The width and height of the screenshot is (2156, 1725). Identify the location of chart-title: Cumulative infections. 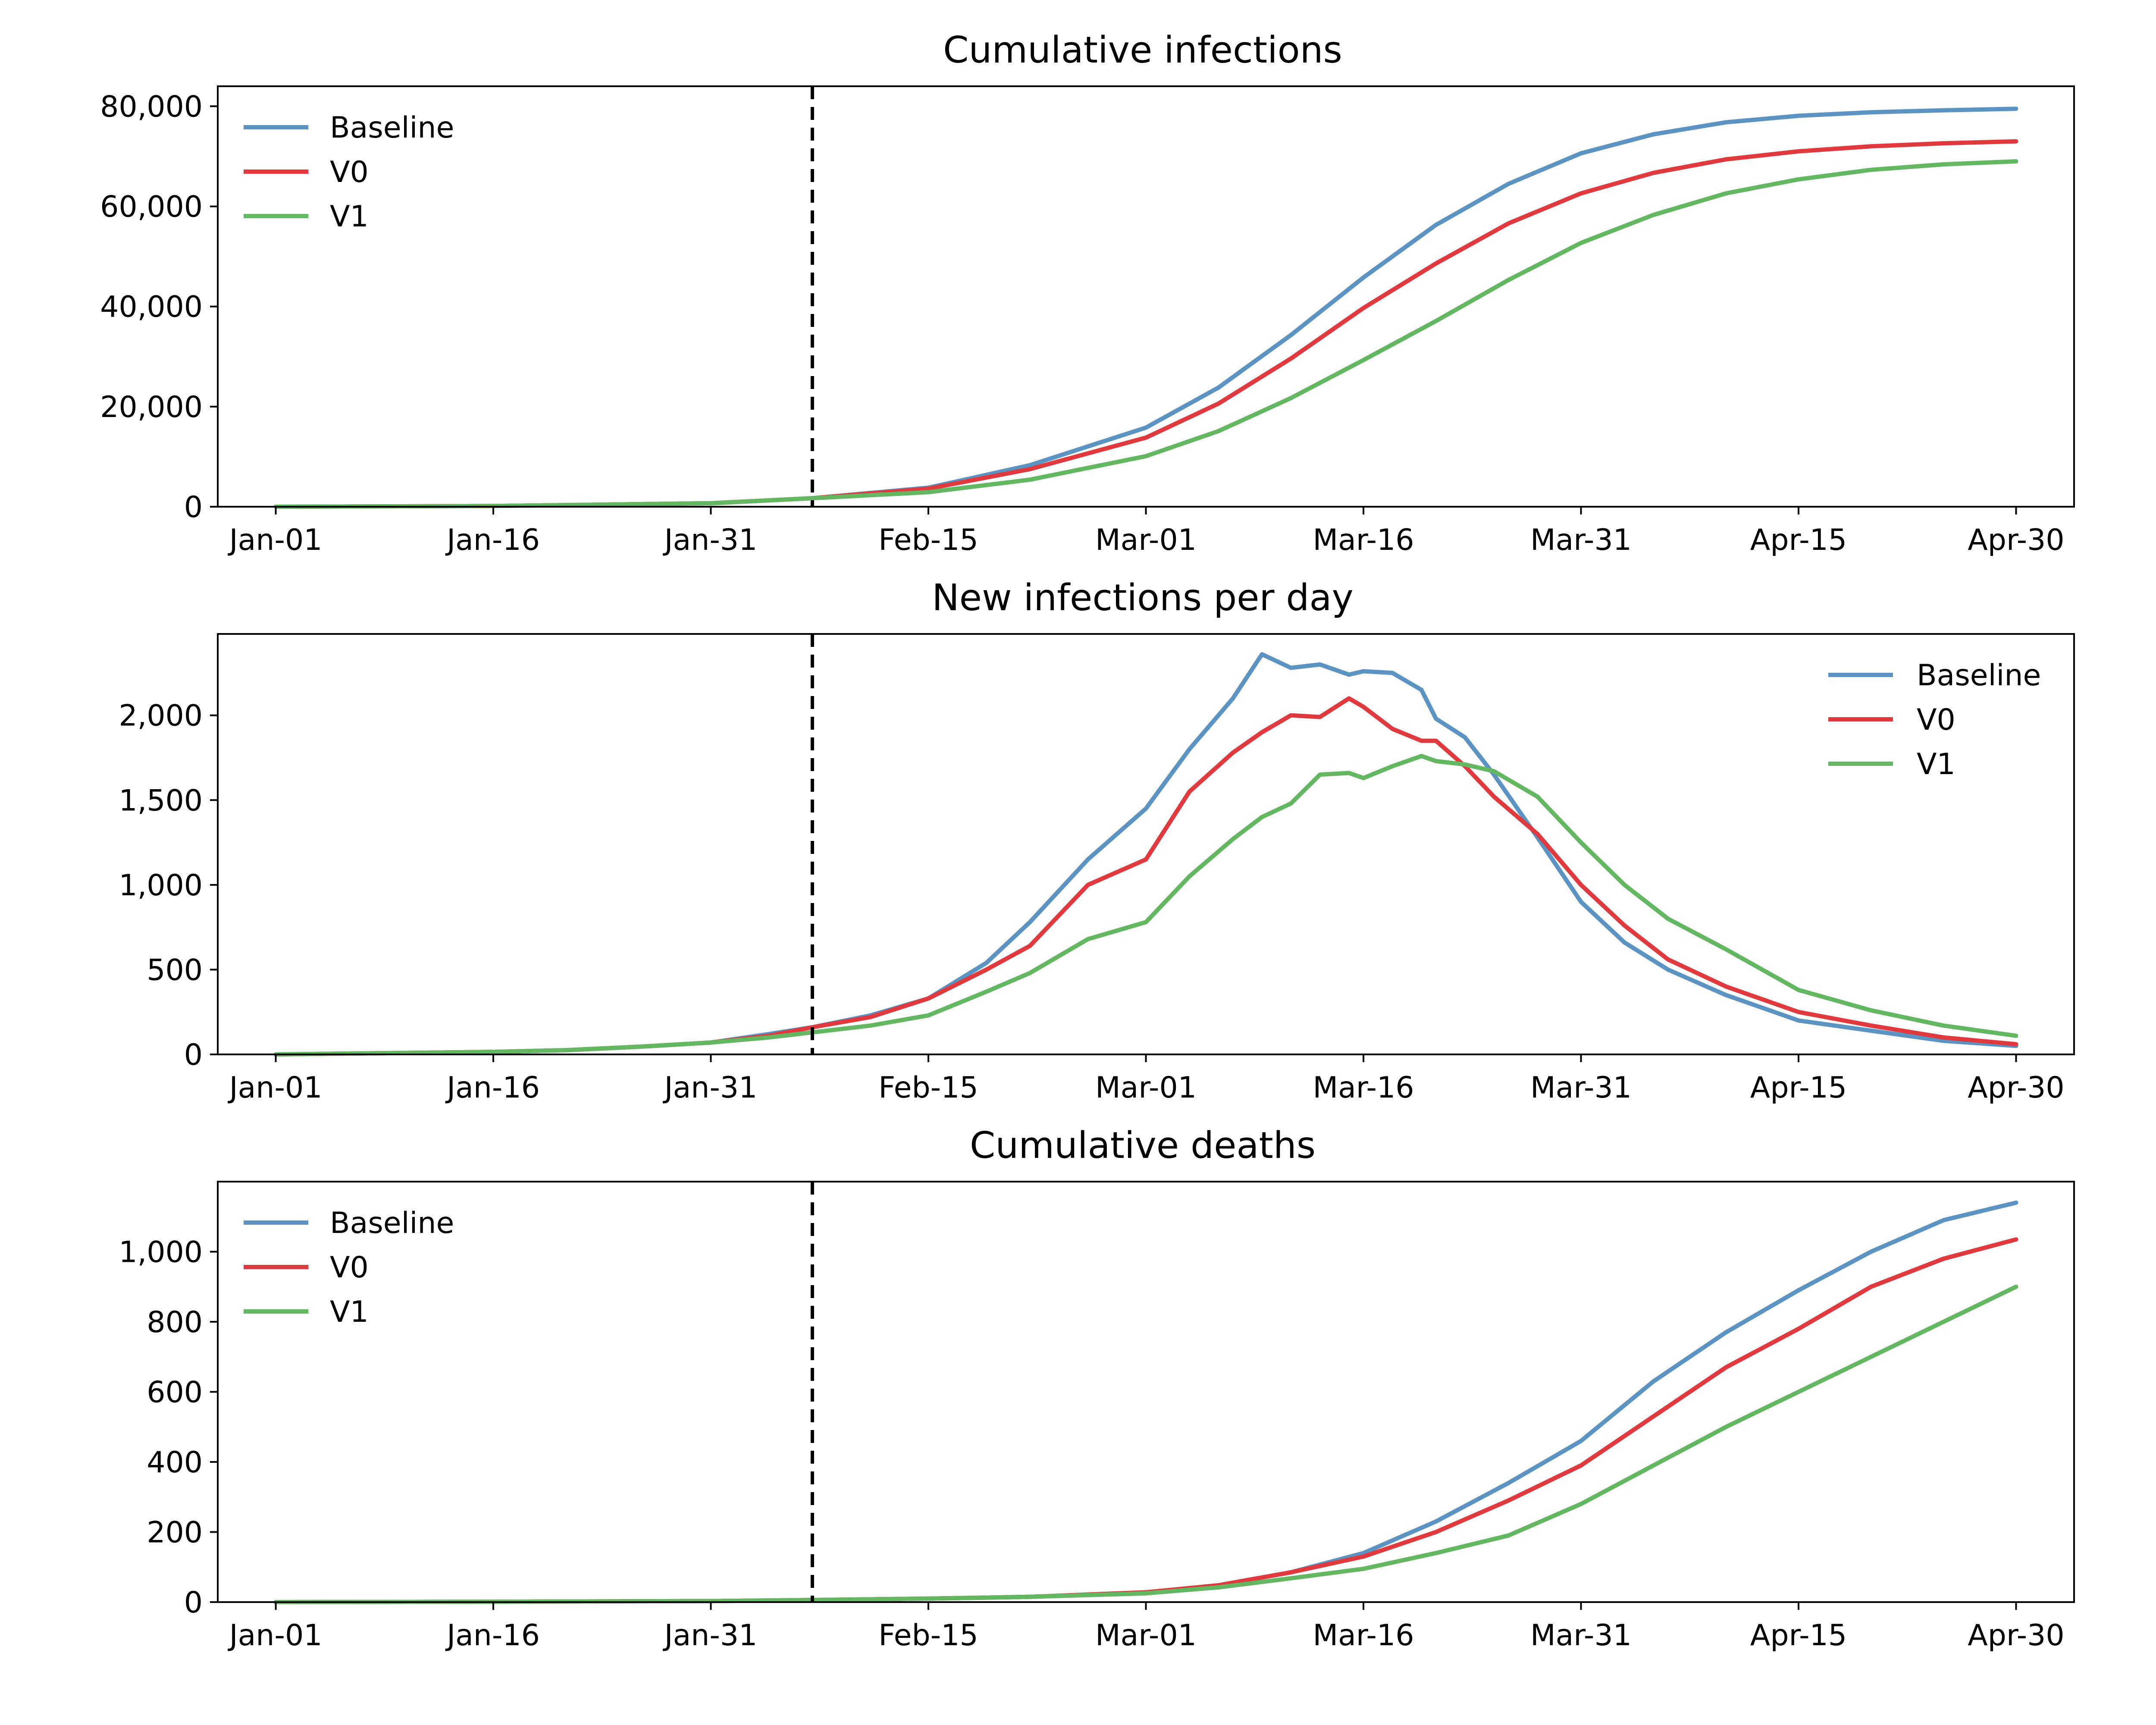
(1142, 51).